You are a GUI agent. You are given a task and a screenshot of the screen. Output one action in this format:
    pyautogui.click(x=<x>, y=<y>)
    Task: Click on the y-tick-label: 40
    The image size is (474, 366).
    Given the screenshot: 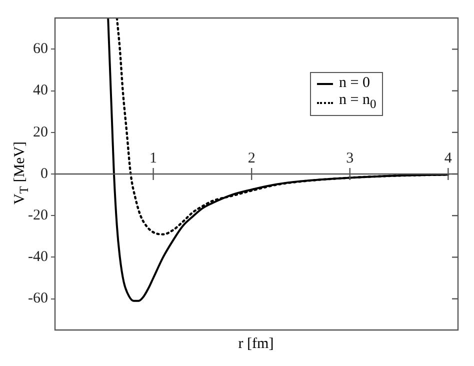 What is the action you would take?
    pyautogui.click(x=40, y=90)
    